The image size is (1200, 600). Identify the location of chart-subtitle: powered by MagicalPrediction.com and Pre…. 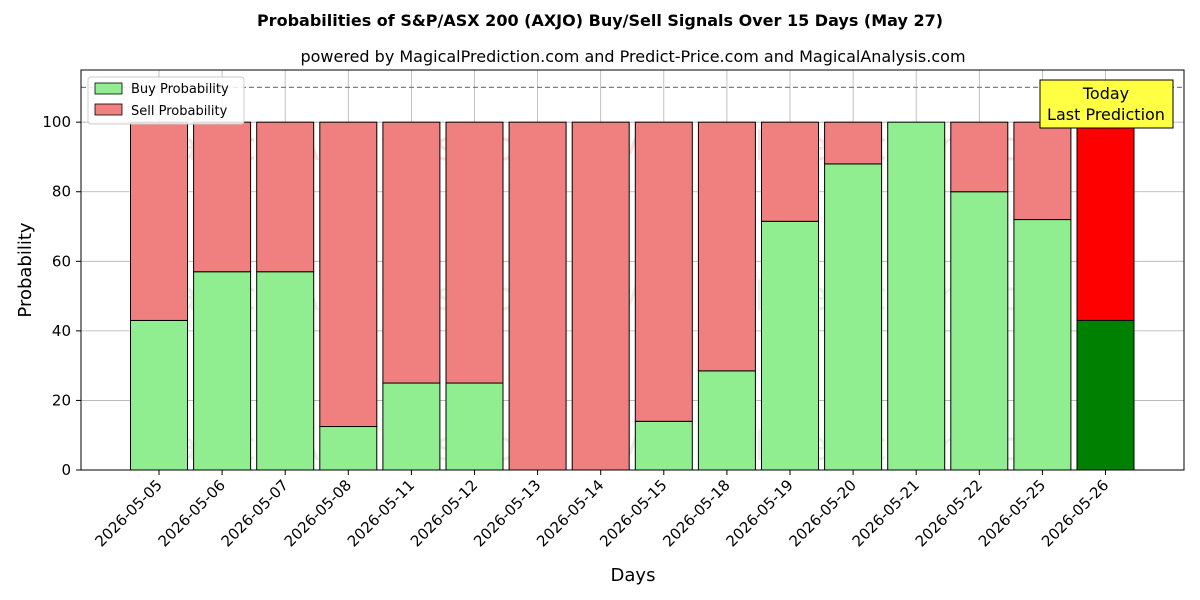
(632, 56).